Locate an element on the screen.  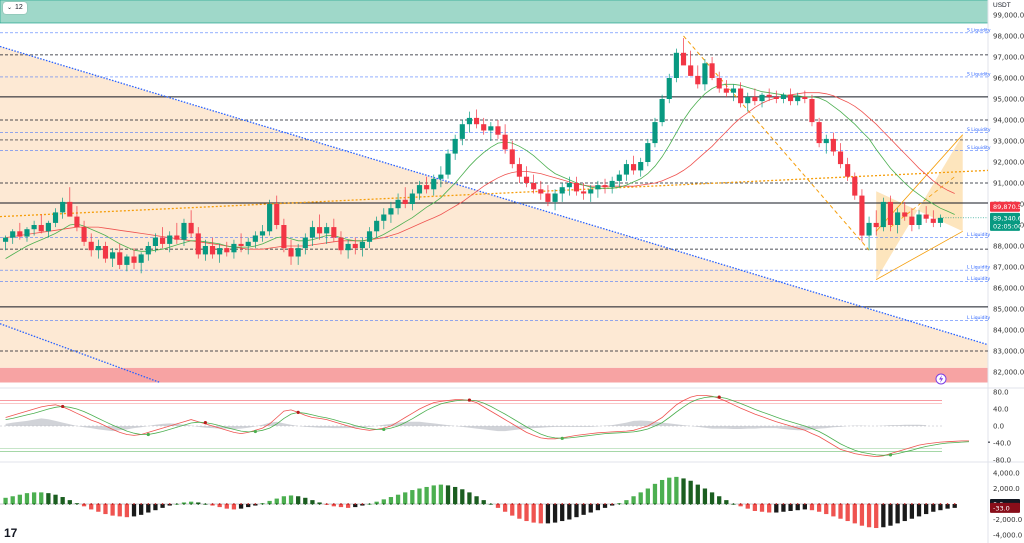
chevron-down-icon: ⌄ is located at coordinates (10, 8).